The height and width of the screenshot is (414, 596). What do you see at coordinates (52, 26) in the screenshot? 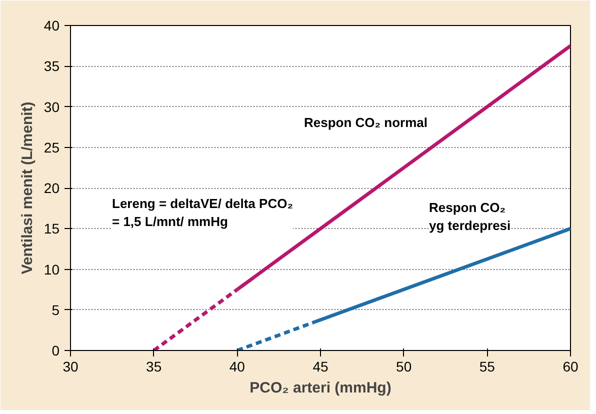
I see `y-tick-label: 40` at bounding box center [52, 26].